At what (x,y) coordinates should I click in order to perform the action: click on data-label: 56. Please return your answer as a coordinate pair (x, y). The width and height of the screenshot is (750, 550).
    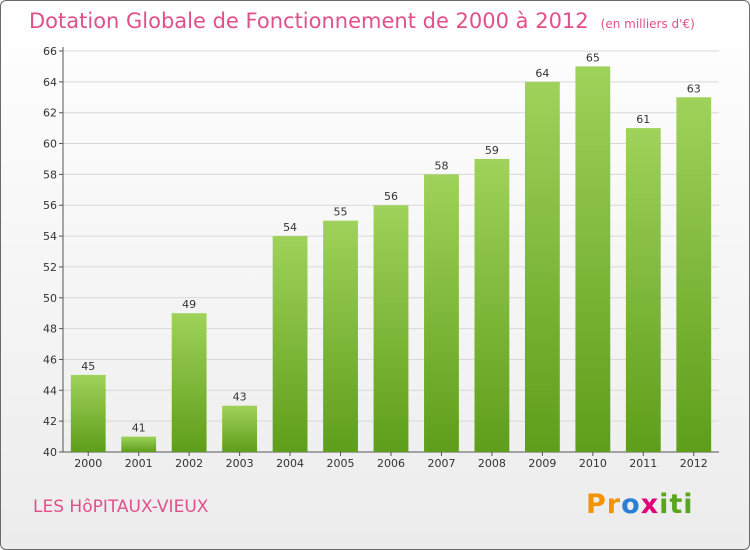
    Looking at the image, I should click on (391, 196).